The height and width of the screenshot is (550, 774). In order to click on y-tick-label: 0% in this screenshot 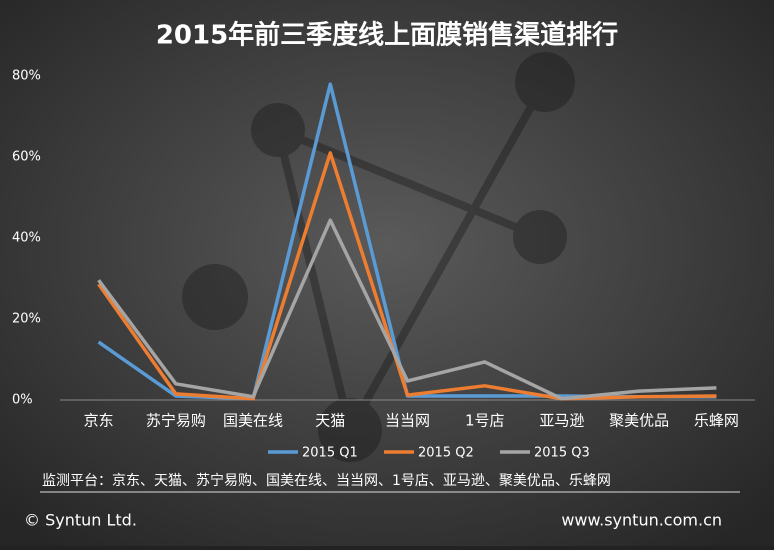, I will do `click(22, 400)`.